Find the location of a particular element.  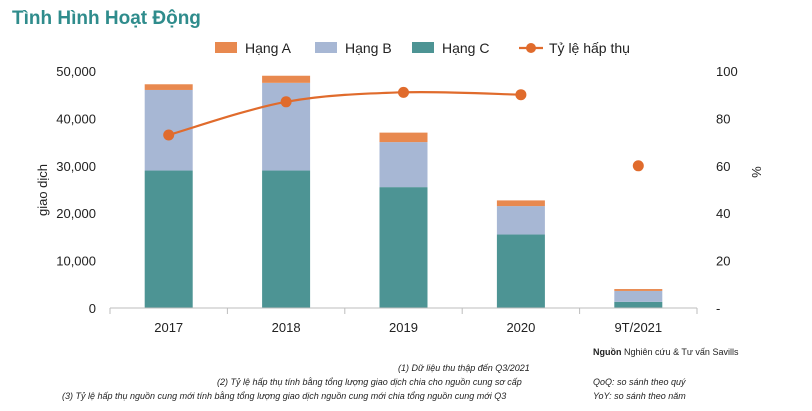

y2-tick-label: 60 is located at coordinates (723, 166).